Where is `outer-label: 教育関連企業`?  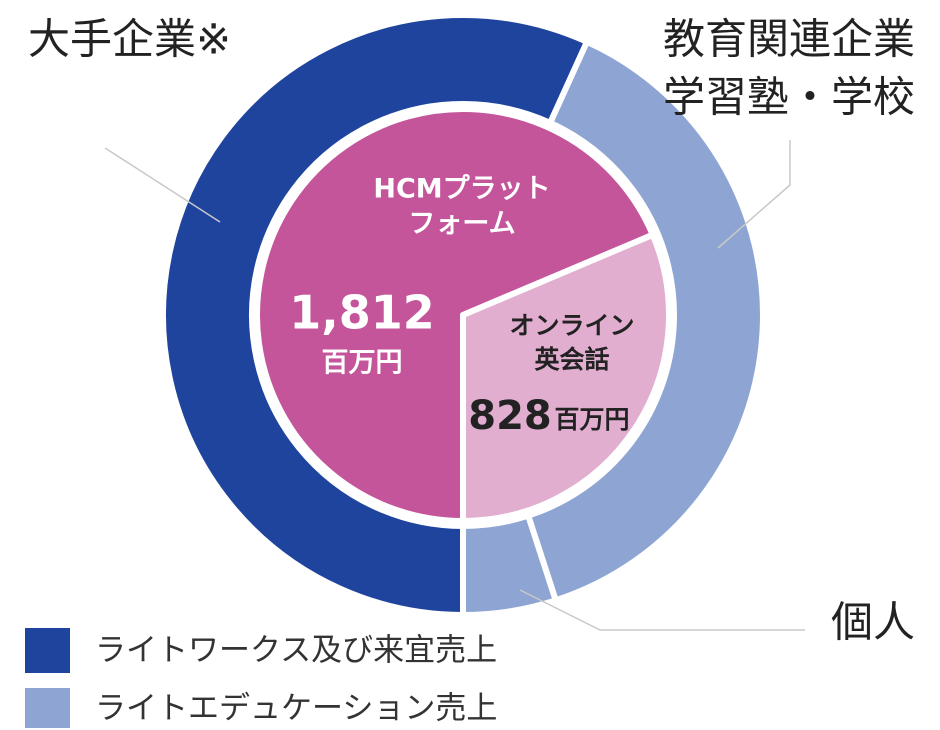 outer-label: 教育関連企業 is located at coordinates (789, 39).